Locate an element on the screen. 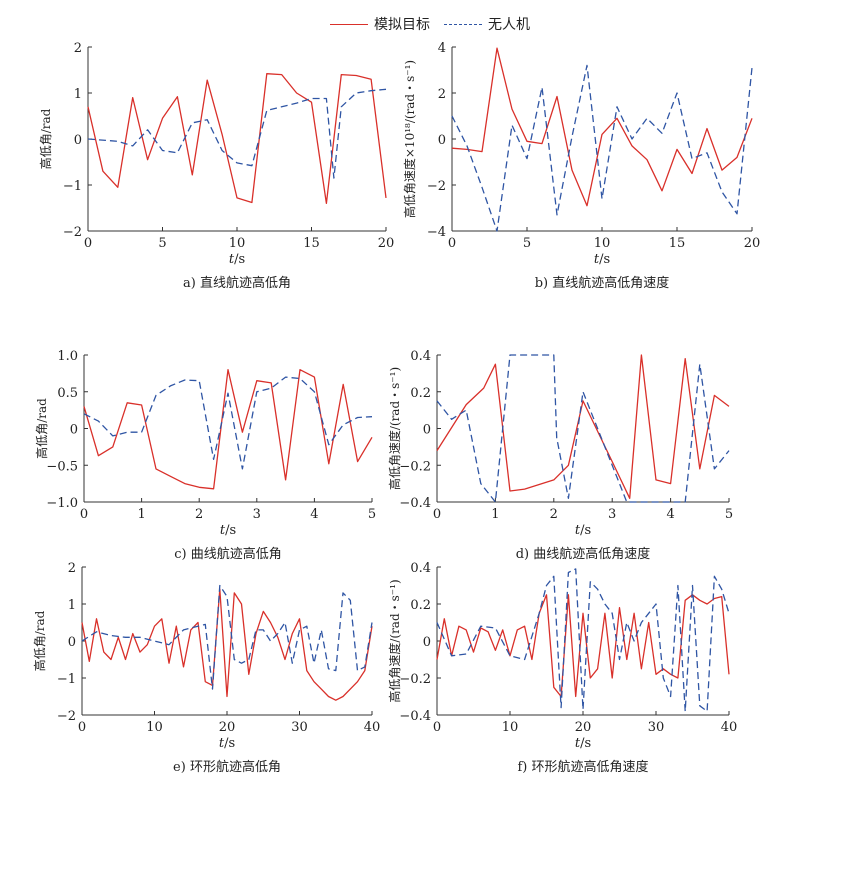 Image resolution: width=864 pixels, height=886 pixels. legend-target-swatch is located at coordinates (349, 24).